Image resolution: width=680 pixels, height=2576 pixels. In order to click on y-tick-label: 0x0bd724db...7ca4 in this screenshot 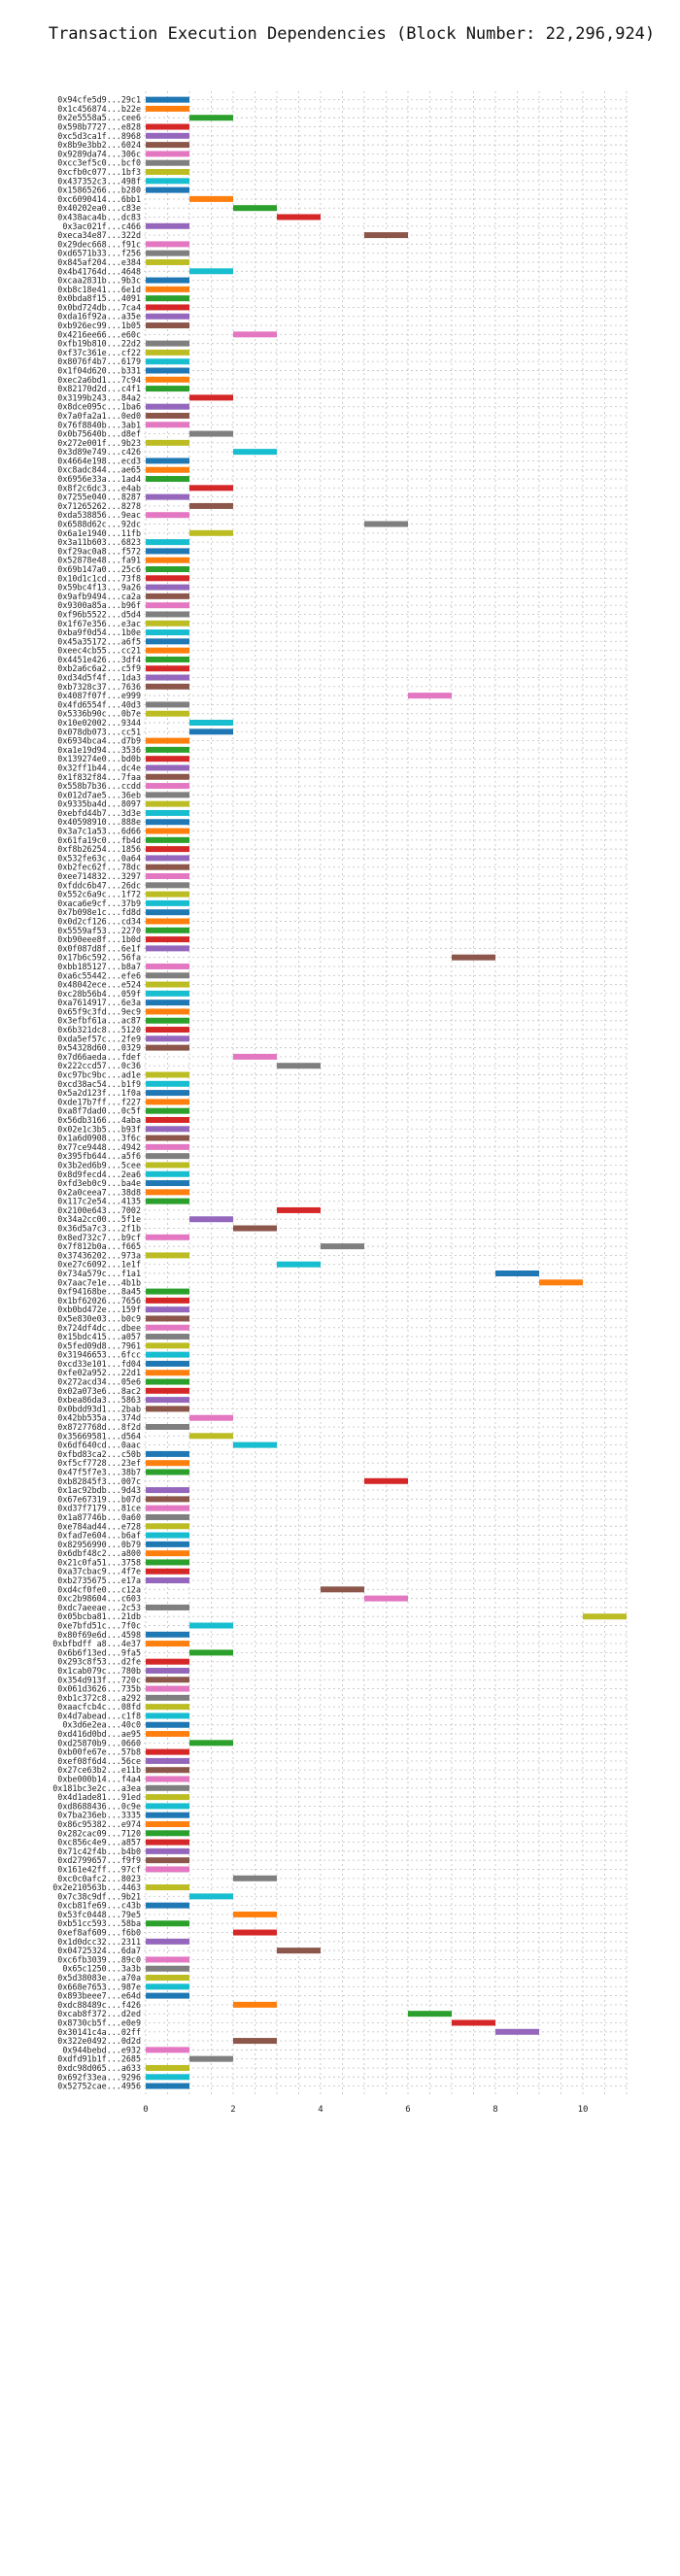, I will do `click(99, 307)`.